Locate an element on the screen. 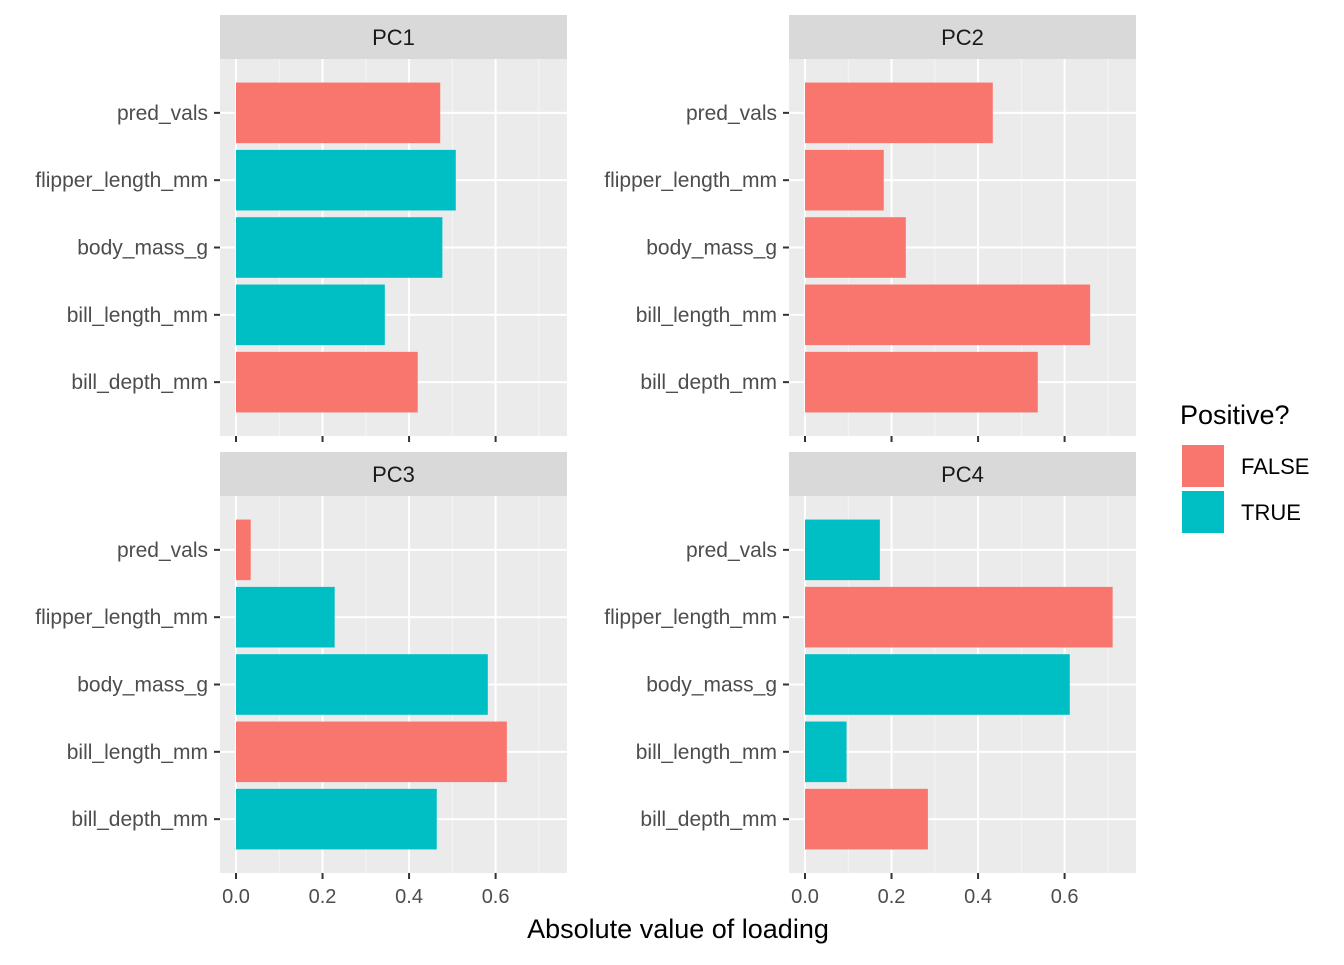 The height and width of the screenshot is (965, 1344). x-axis-title: Absolute value of loading is located at coordinates (678, 929).